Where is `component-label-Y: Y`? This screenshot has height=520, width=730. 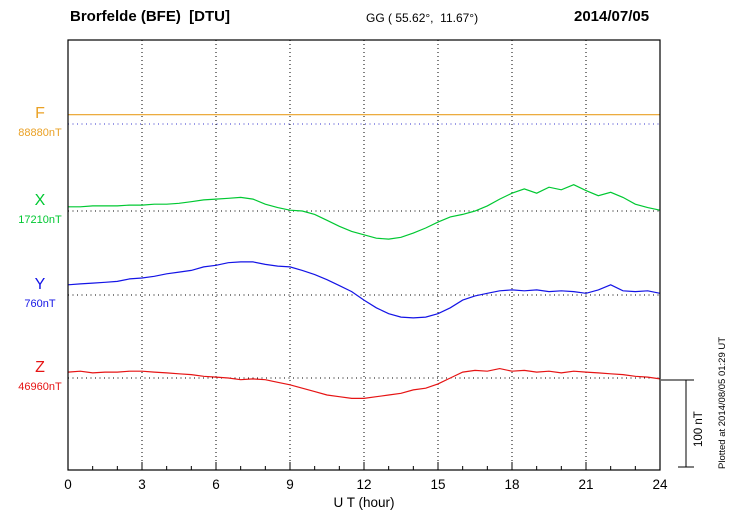 component-label-Y: Y is located at coordinates (40, 284).